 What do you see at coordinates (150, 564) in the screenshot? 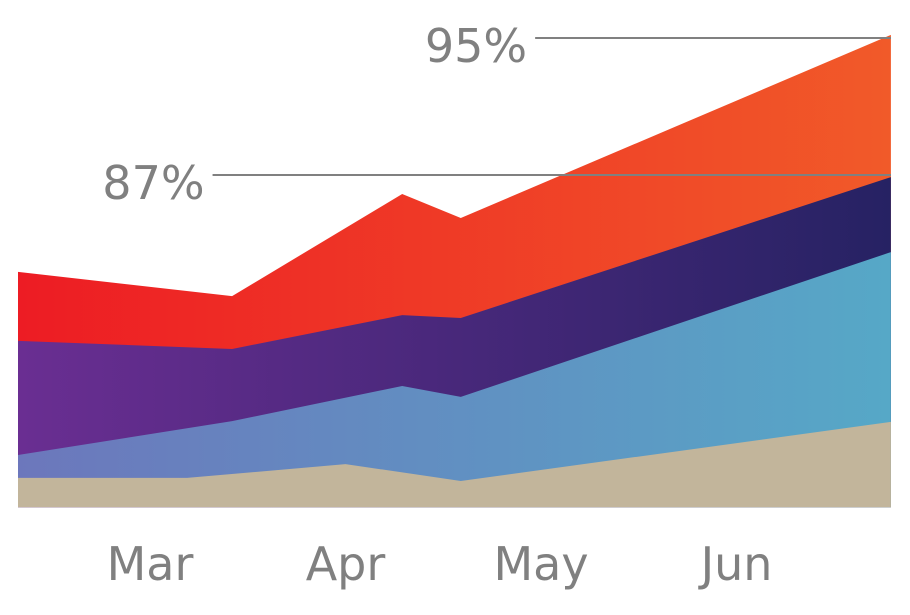
I see `x-tick-label: Mar` at bounding box center [150, 564].